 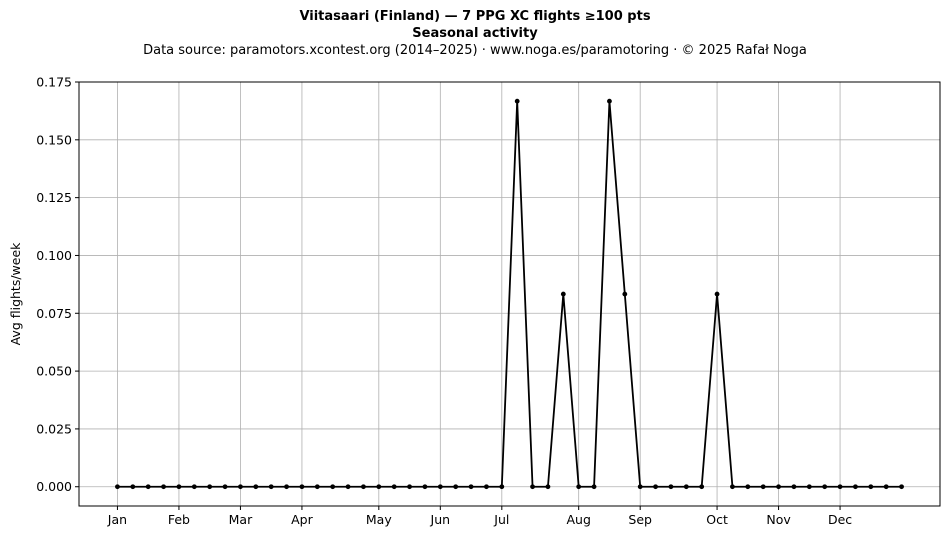 I want to click on x-tick-label: Jul, so click(x=501, y=519).